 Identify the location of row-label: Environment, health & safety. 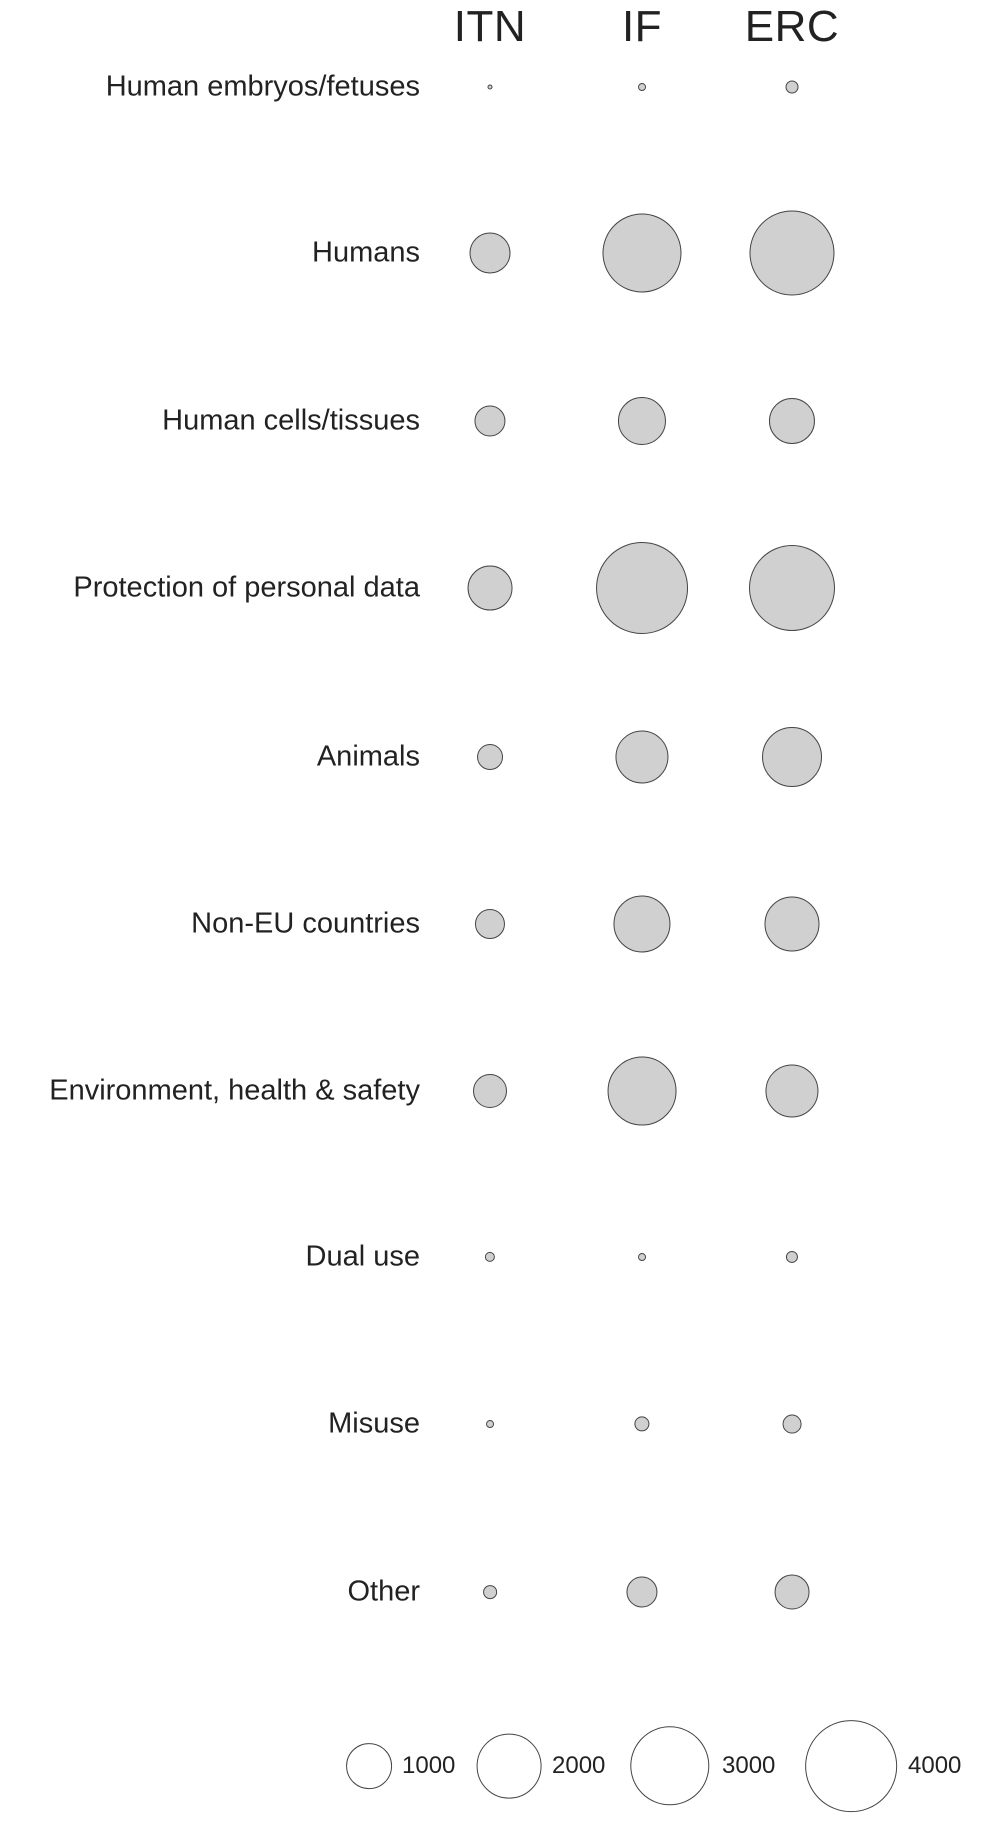
(234, 1090).